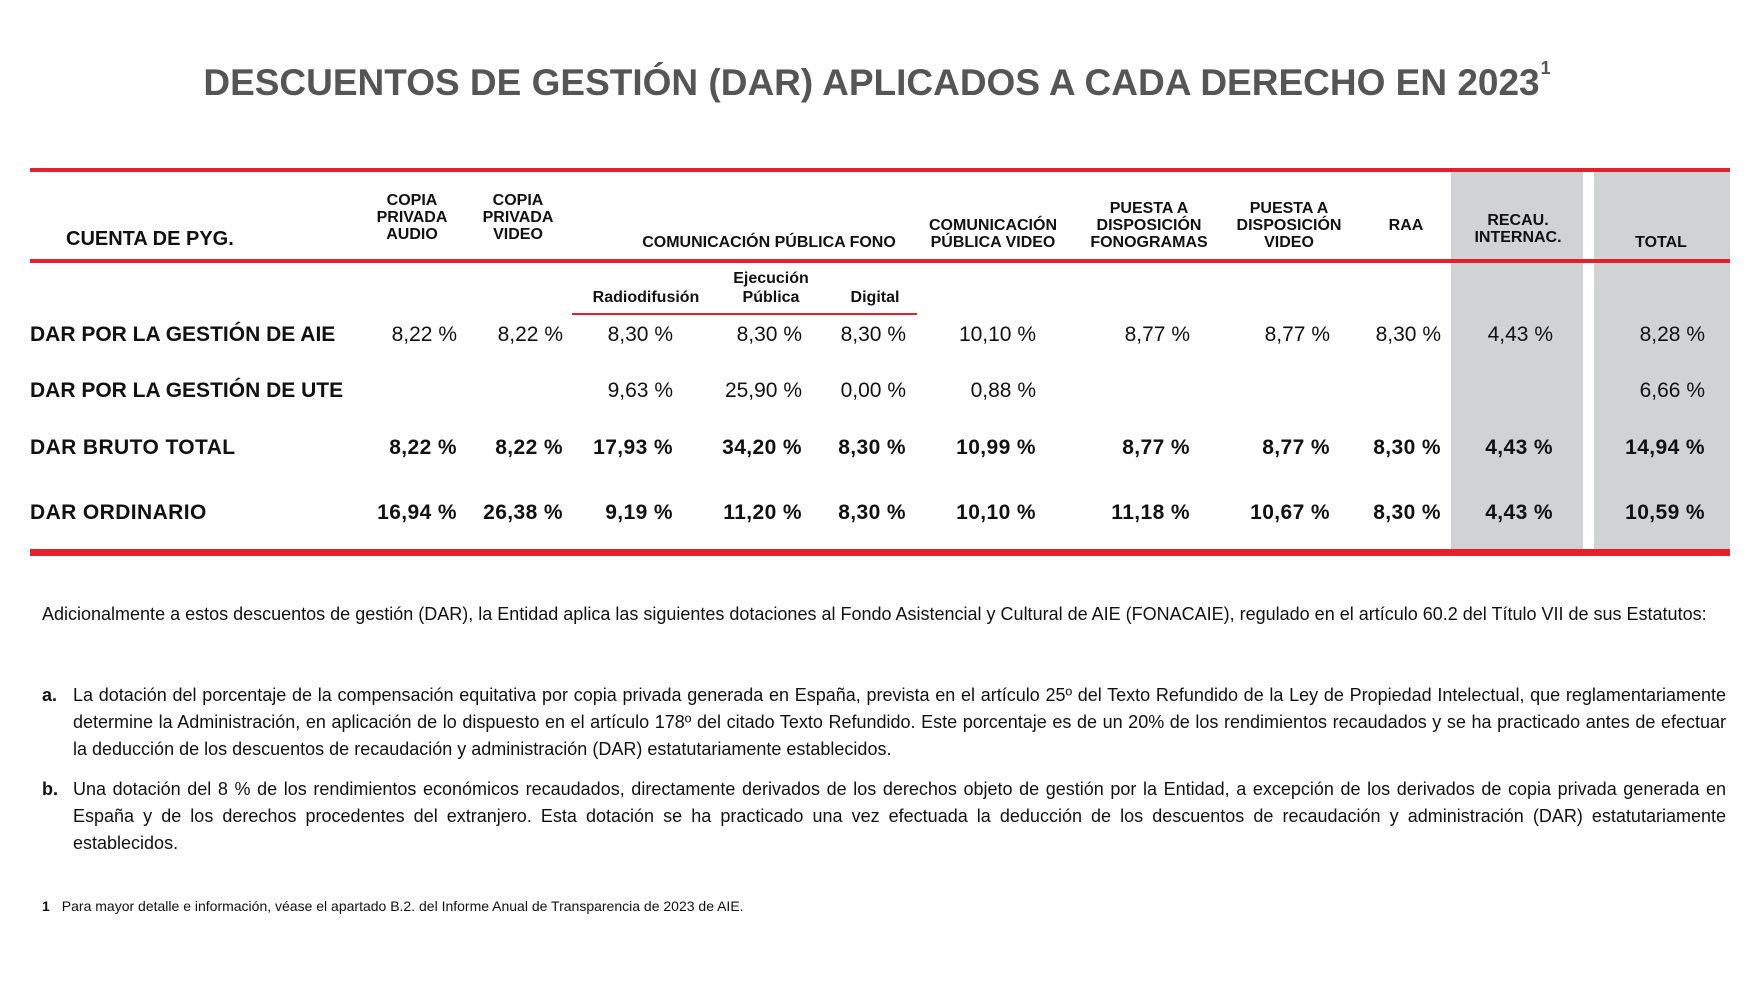 The width and height of the screenshot is (1754, 1004). Describe the element at coordinates (993, 234) in the screenshot. I see `header-com-publica-video: COMUNICACIÓN PÚBLICA VIDEO` at that location.